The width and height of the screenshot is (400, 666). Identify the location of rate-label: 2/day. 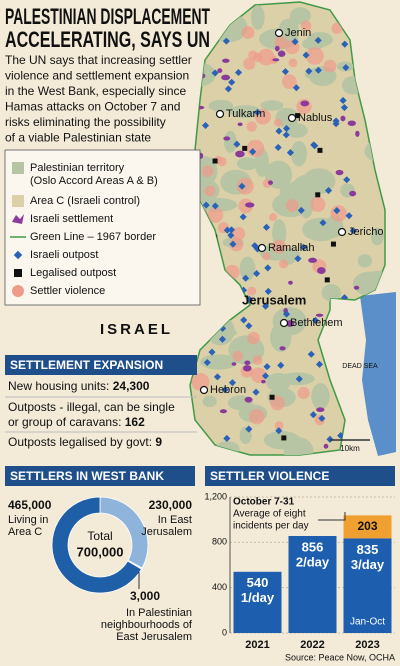
(313, 561).